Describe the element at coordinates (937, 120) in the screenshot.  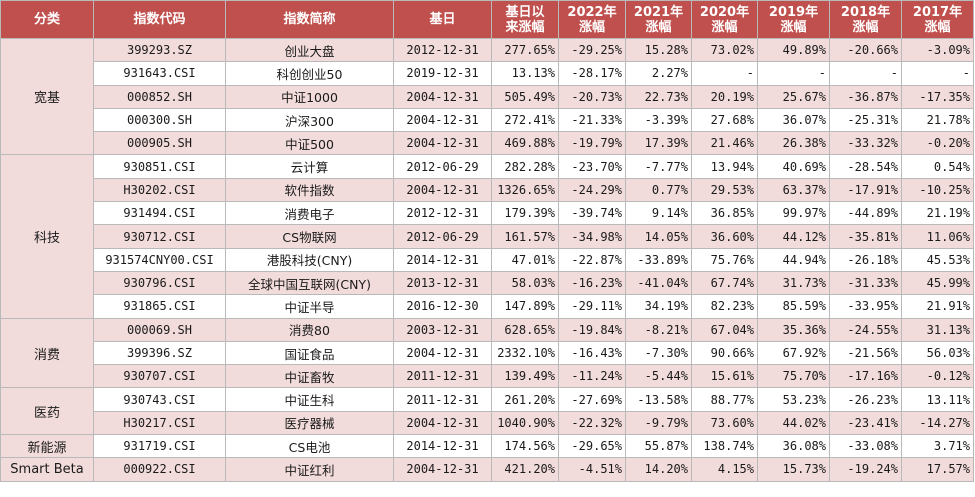
I see `return-2017-cell: 21.78%` at that location.